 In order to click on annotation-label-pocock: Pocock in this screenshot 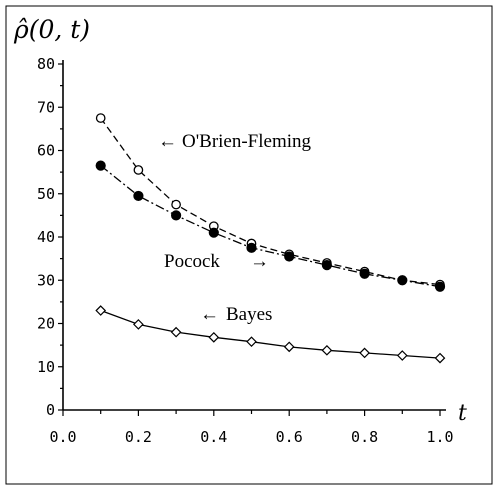, I will do `click(192, 261)`.